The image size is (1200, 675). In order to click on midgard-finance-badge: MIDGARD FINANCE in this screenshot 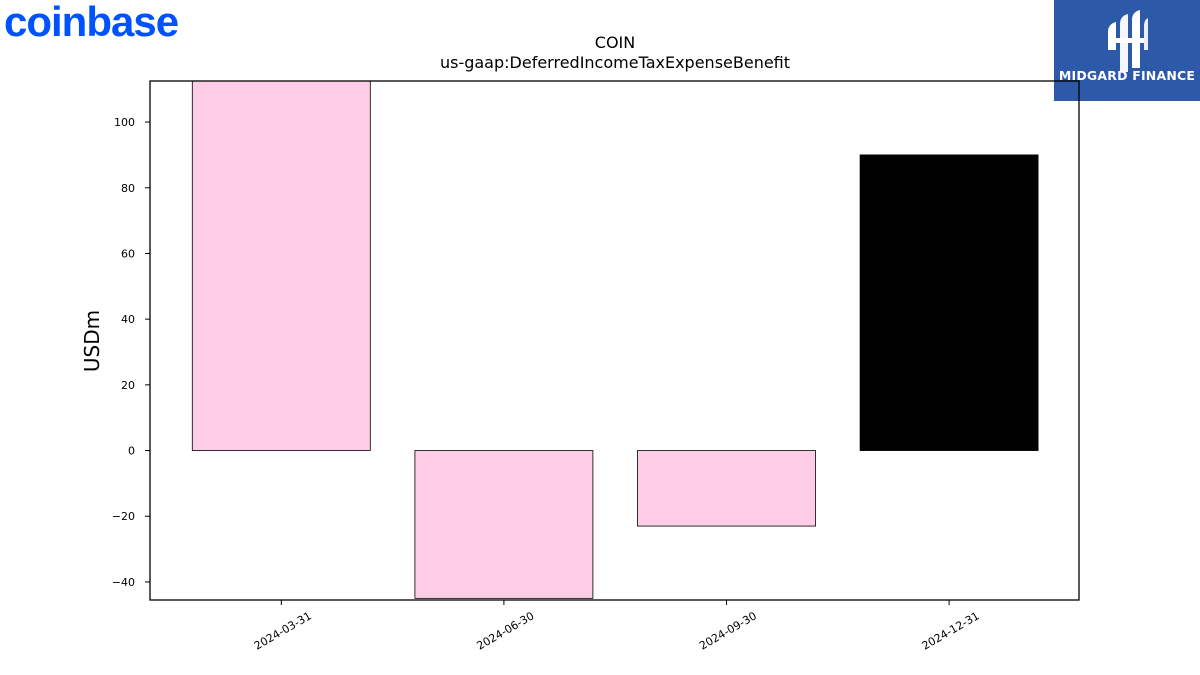, I will do `click(1127, 50)`.